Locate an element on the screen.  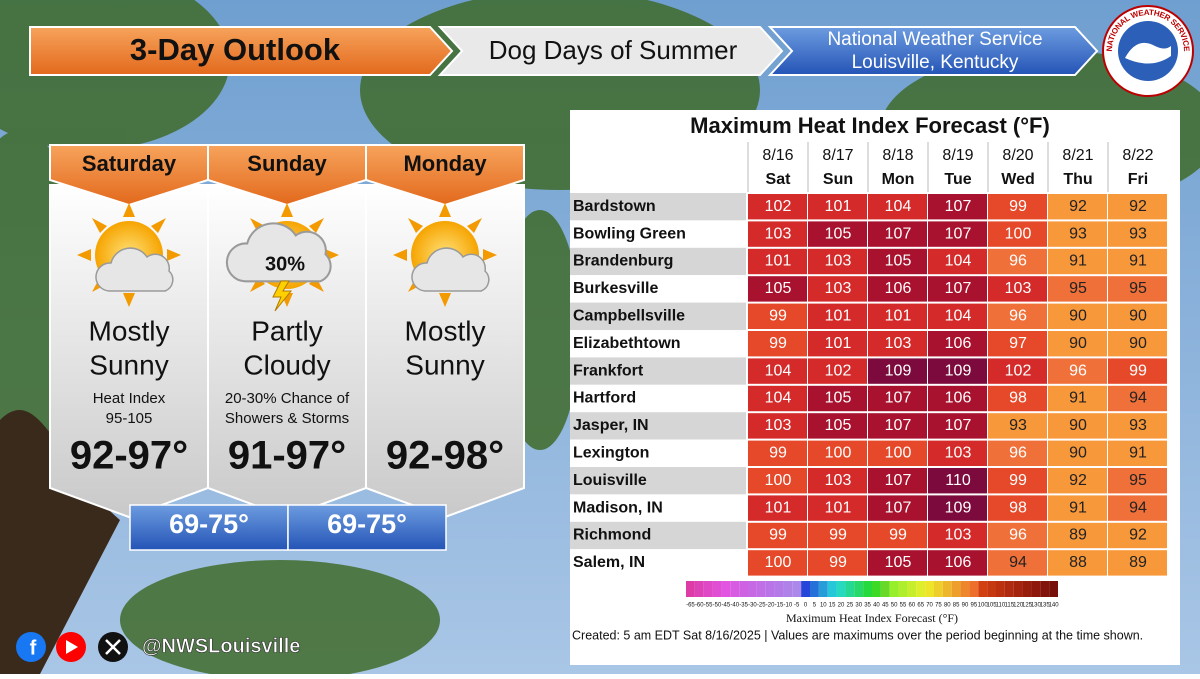
date: 8/18 is located at coordinates (897, 155).